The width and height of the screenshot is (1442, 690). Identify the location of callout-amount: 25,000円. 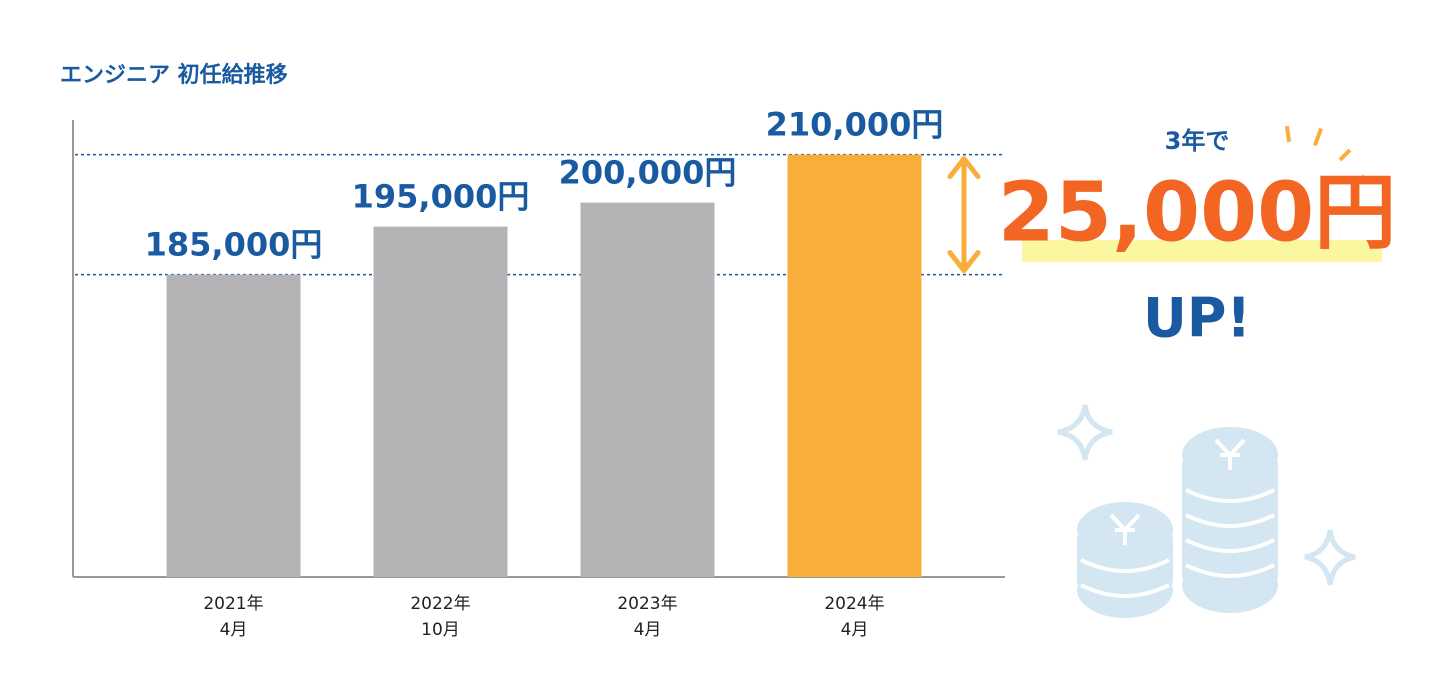
(1197, 212).